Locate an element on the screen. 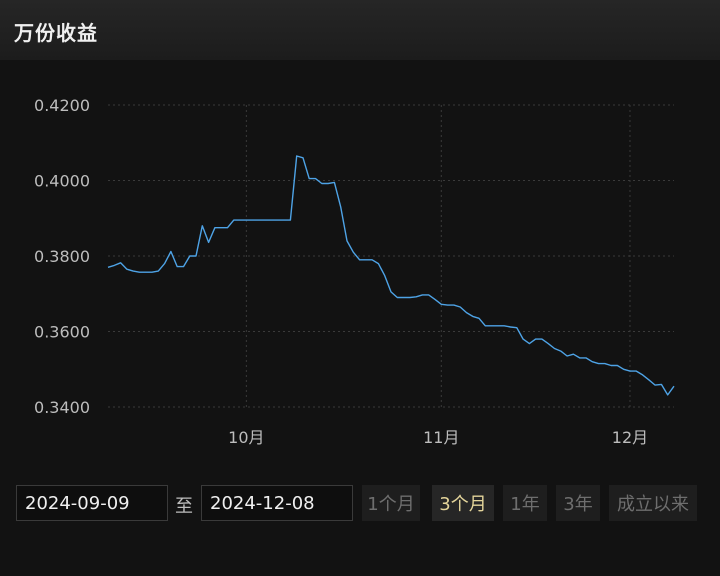 Image resolution: width=720 pixels, height=576 pixels. date-separator: 至 is located at coordinates (184, 506).